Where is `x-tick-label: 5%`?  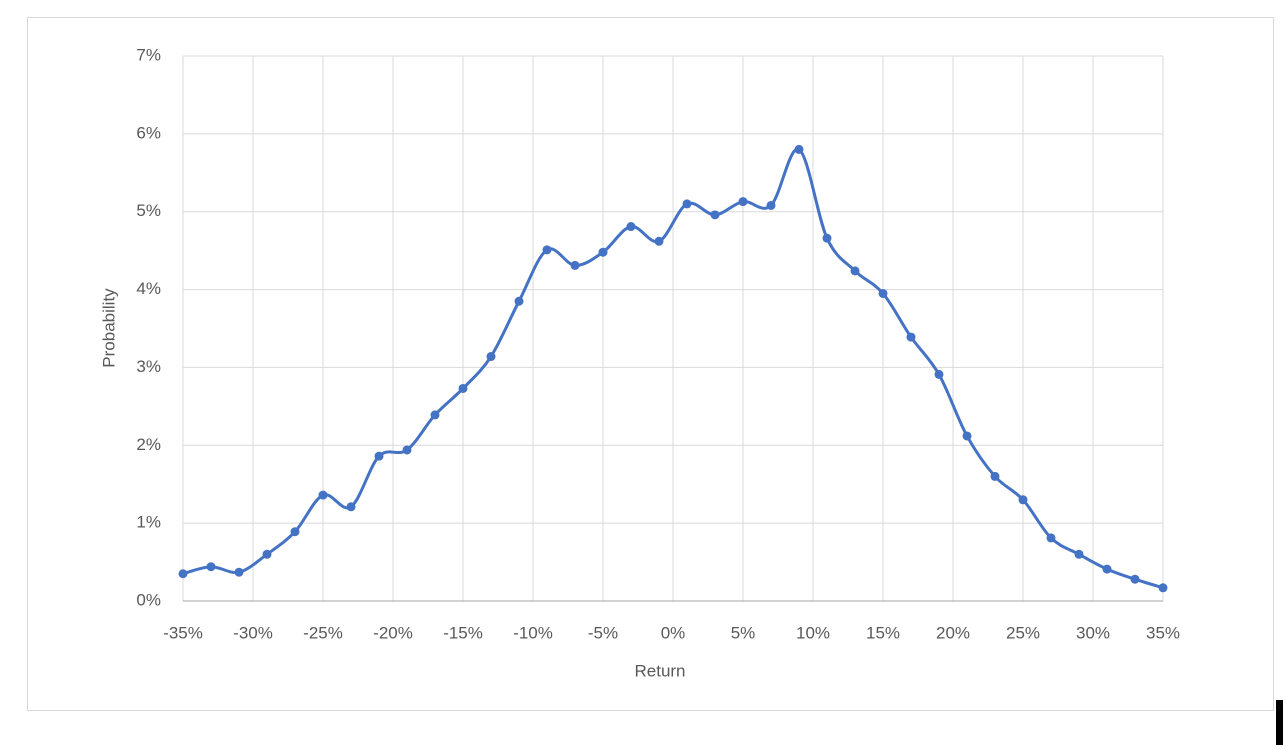 x-tick-label: 5% is located at coordinates (743, 632).